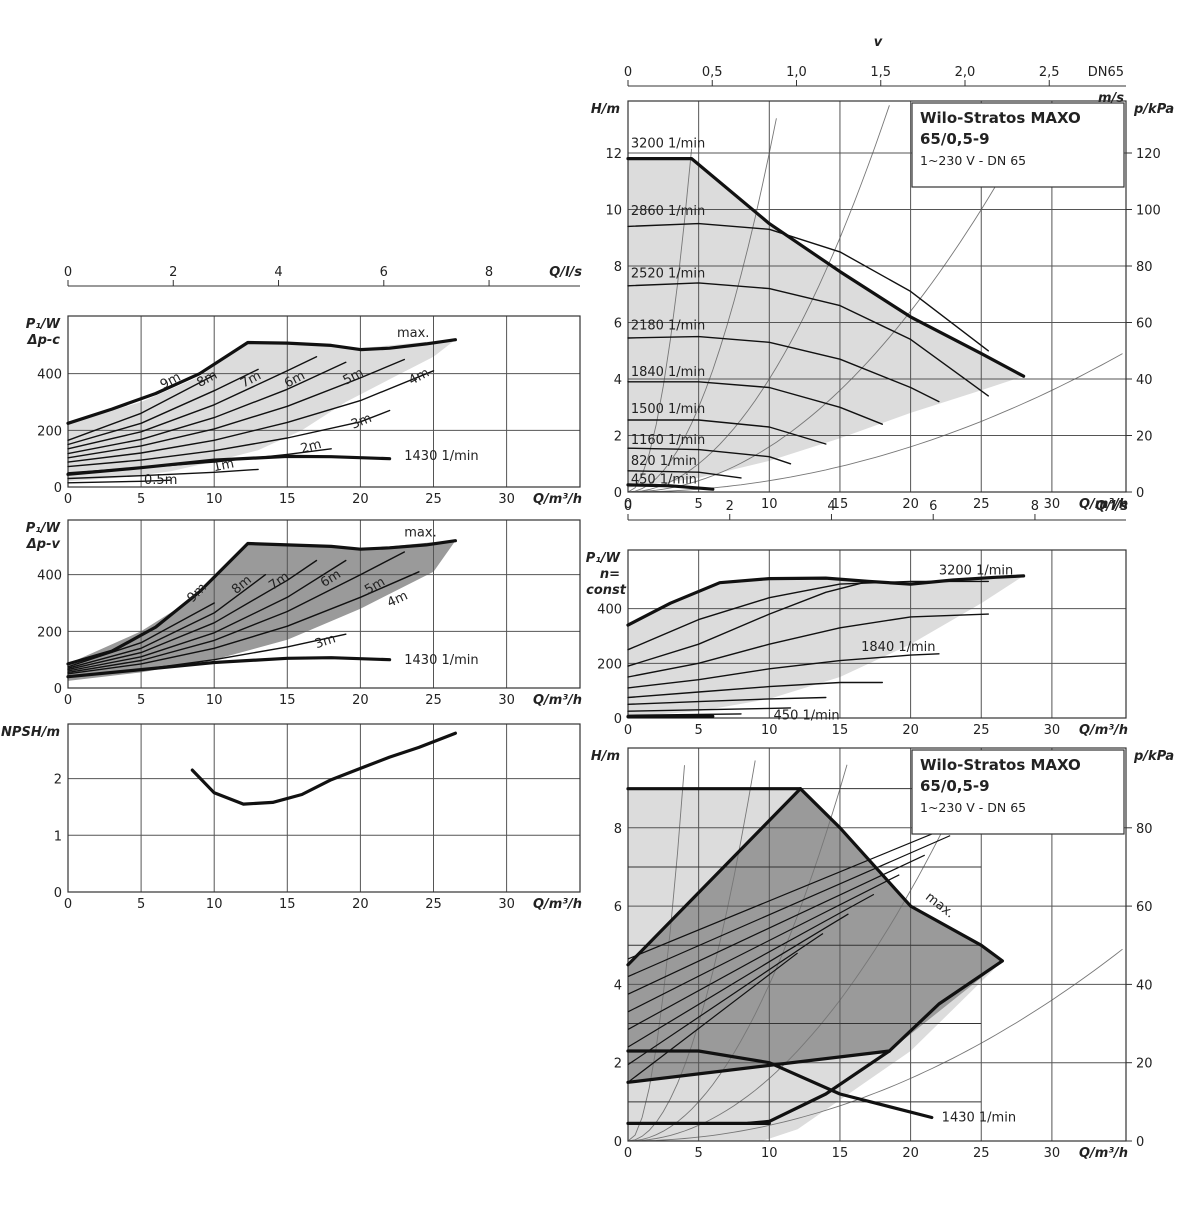  Describe the element at coordinates (311, 447) in the screenshot. I see `curve-label: 2m` at that location.